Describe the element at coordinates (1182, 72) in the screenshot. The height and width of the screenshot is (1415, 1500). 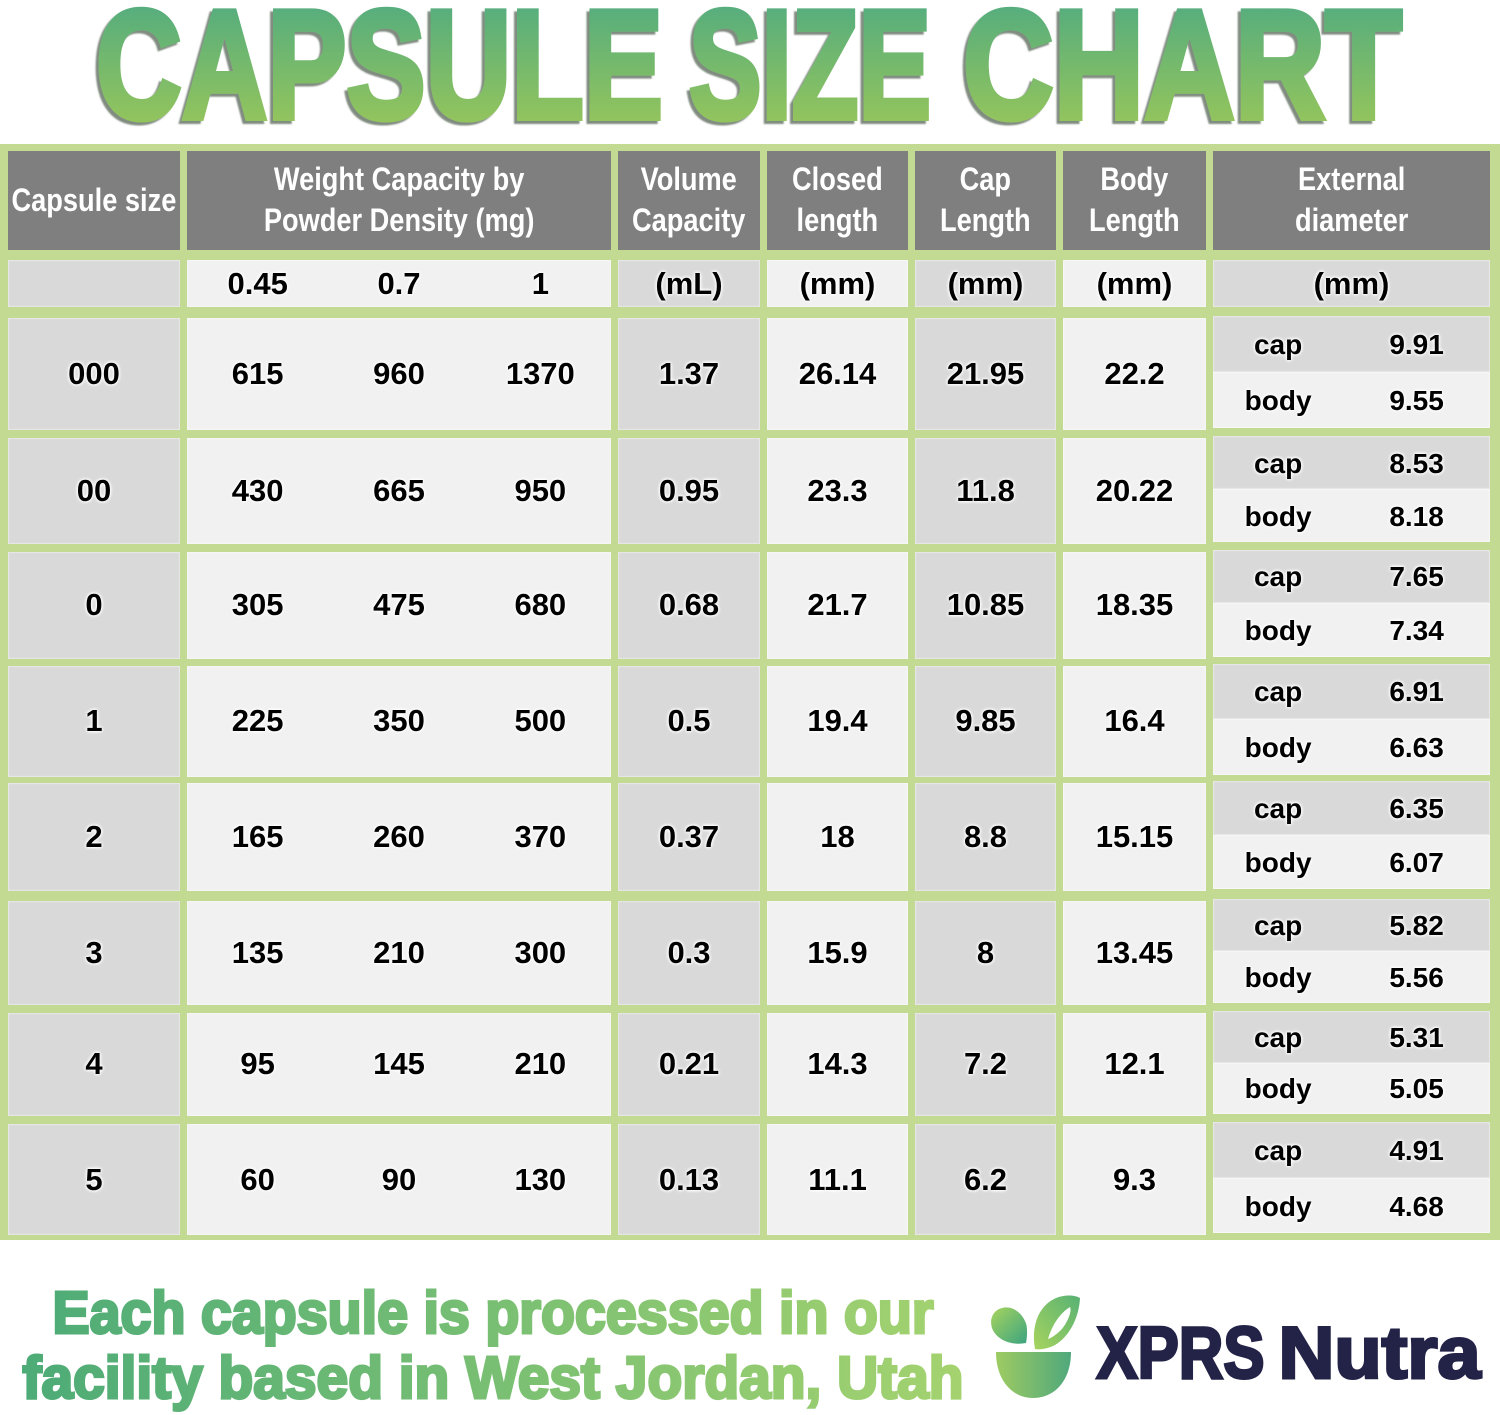
I see `svg-text: CHART` at that location.